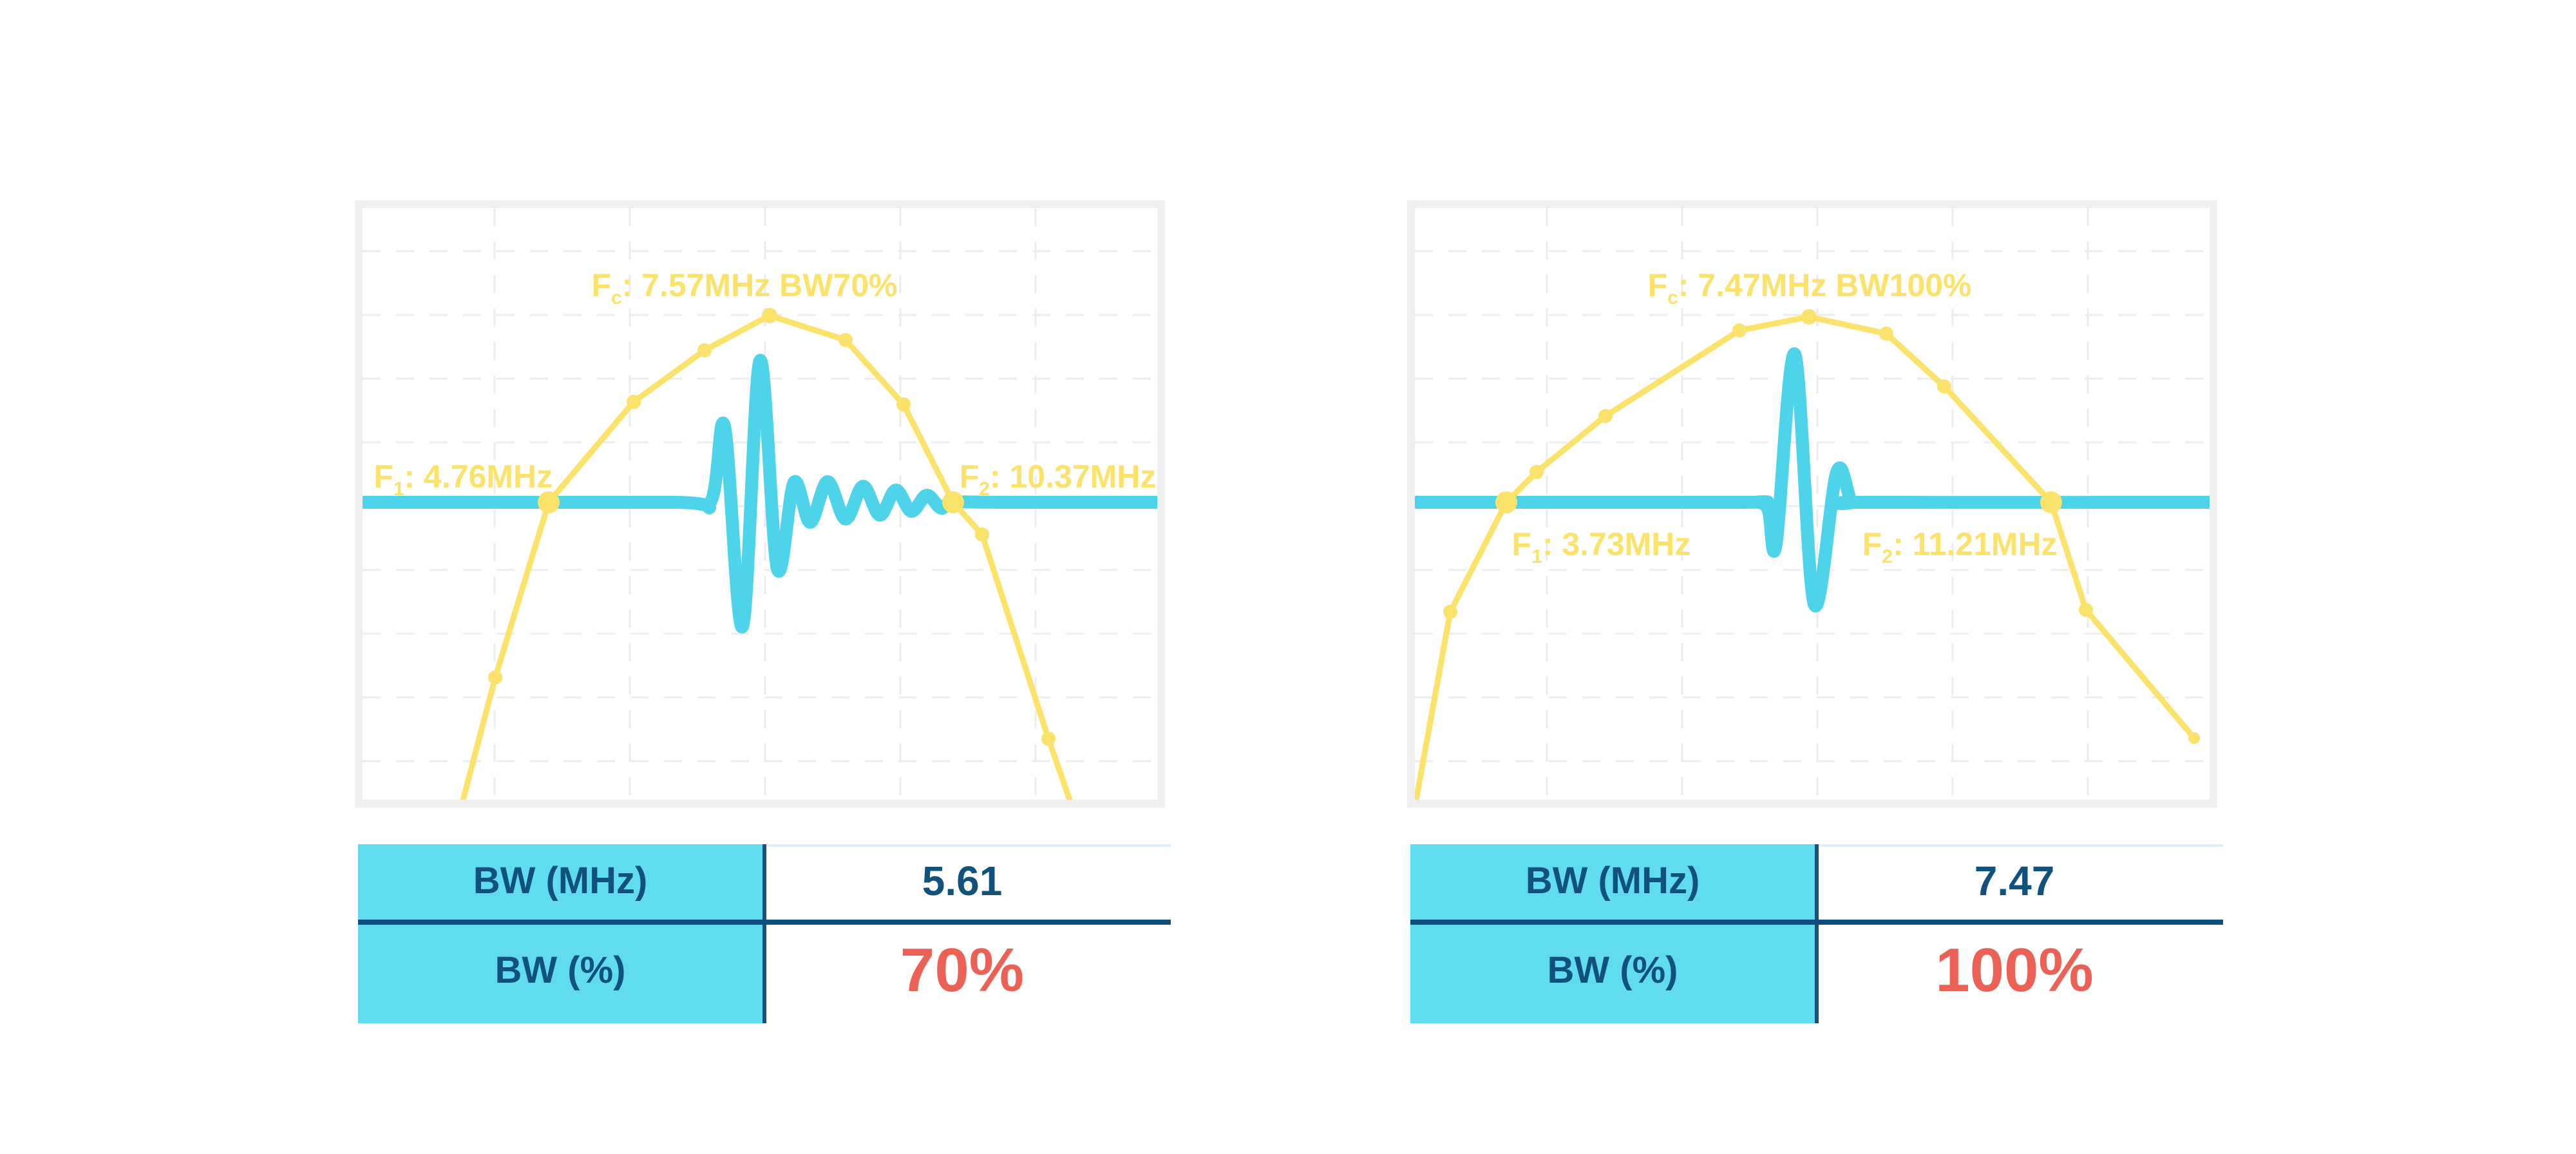 The height and width of the screenshot is (1154, 2576). I want to click on bw-table-right-row-pct: BW (%) 100%, so click(1810, 970).